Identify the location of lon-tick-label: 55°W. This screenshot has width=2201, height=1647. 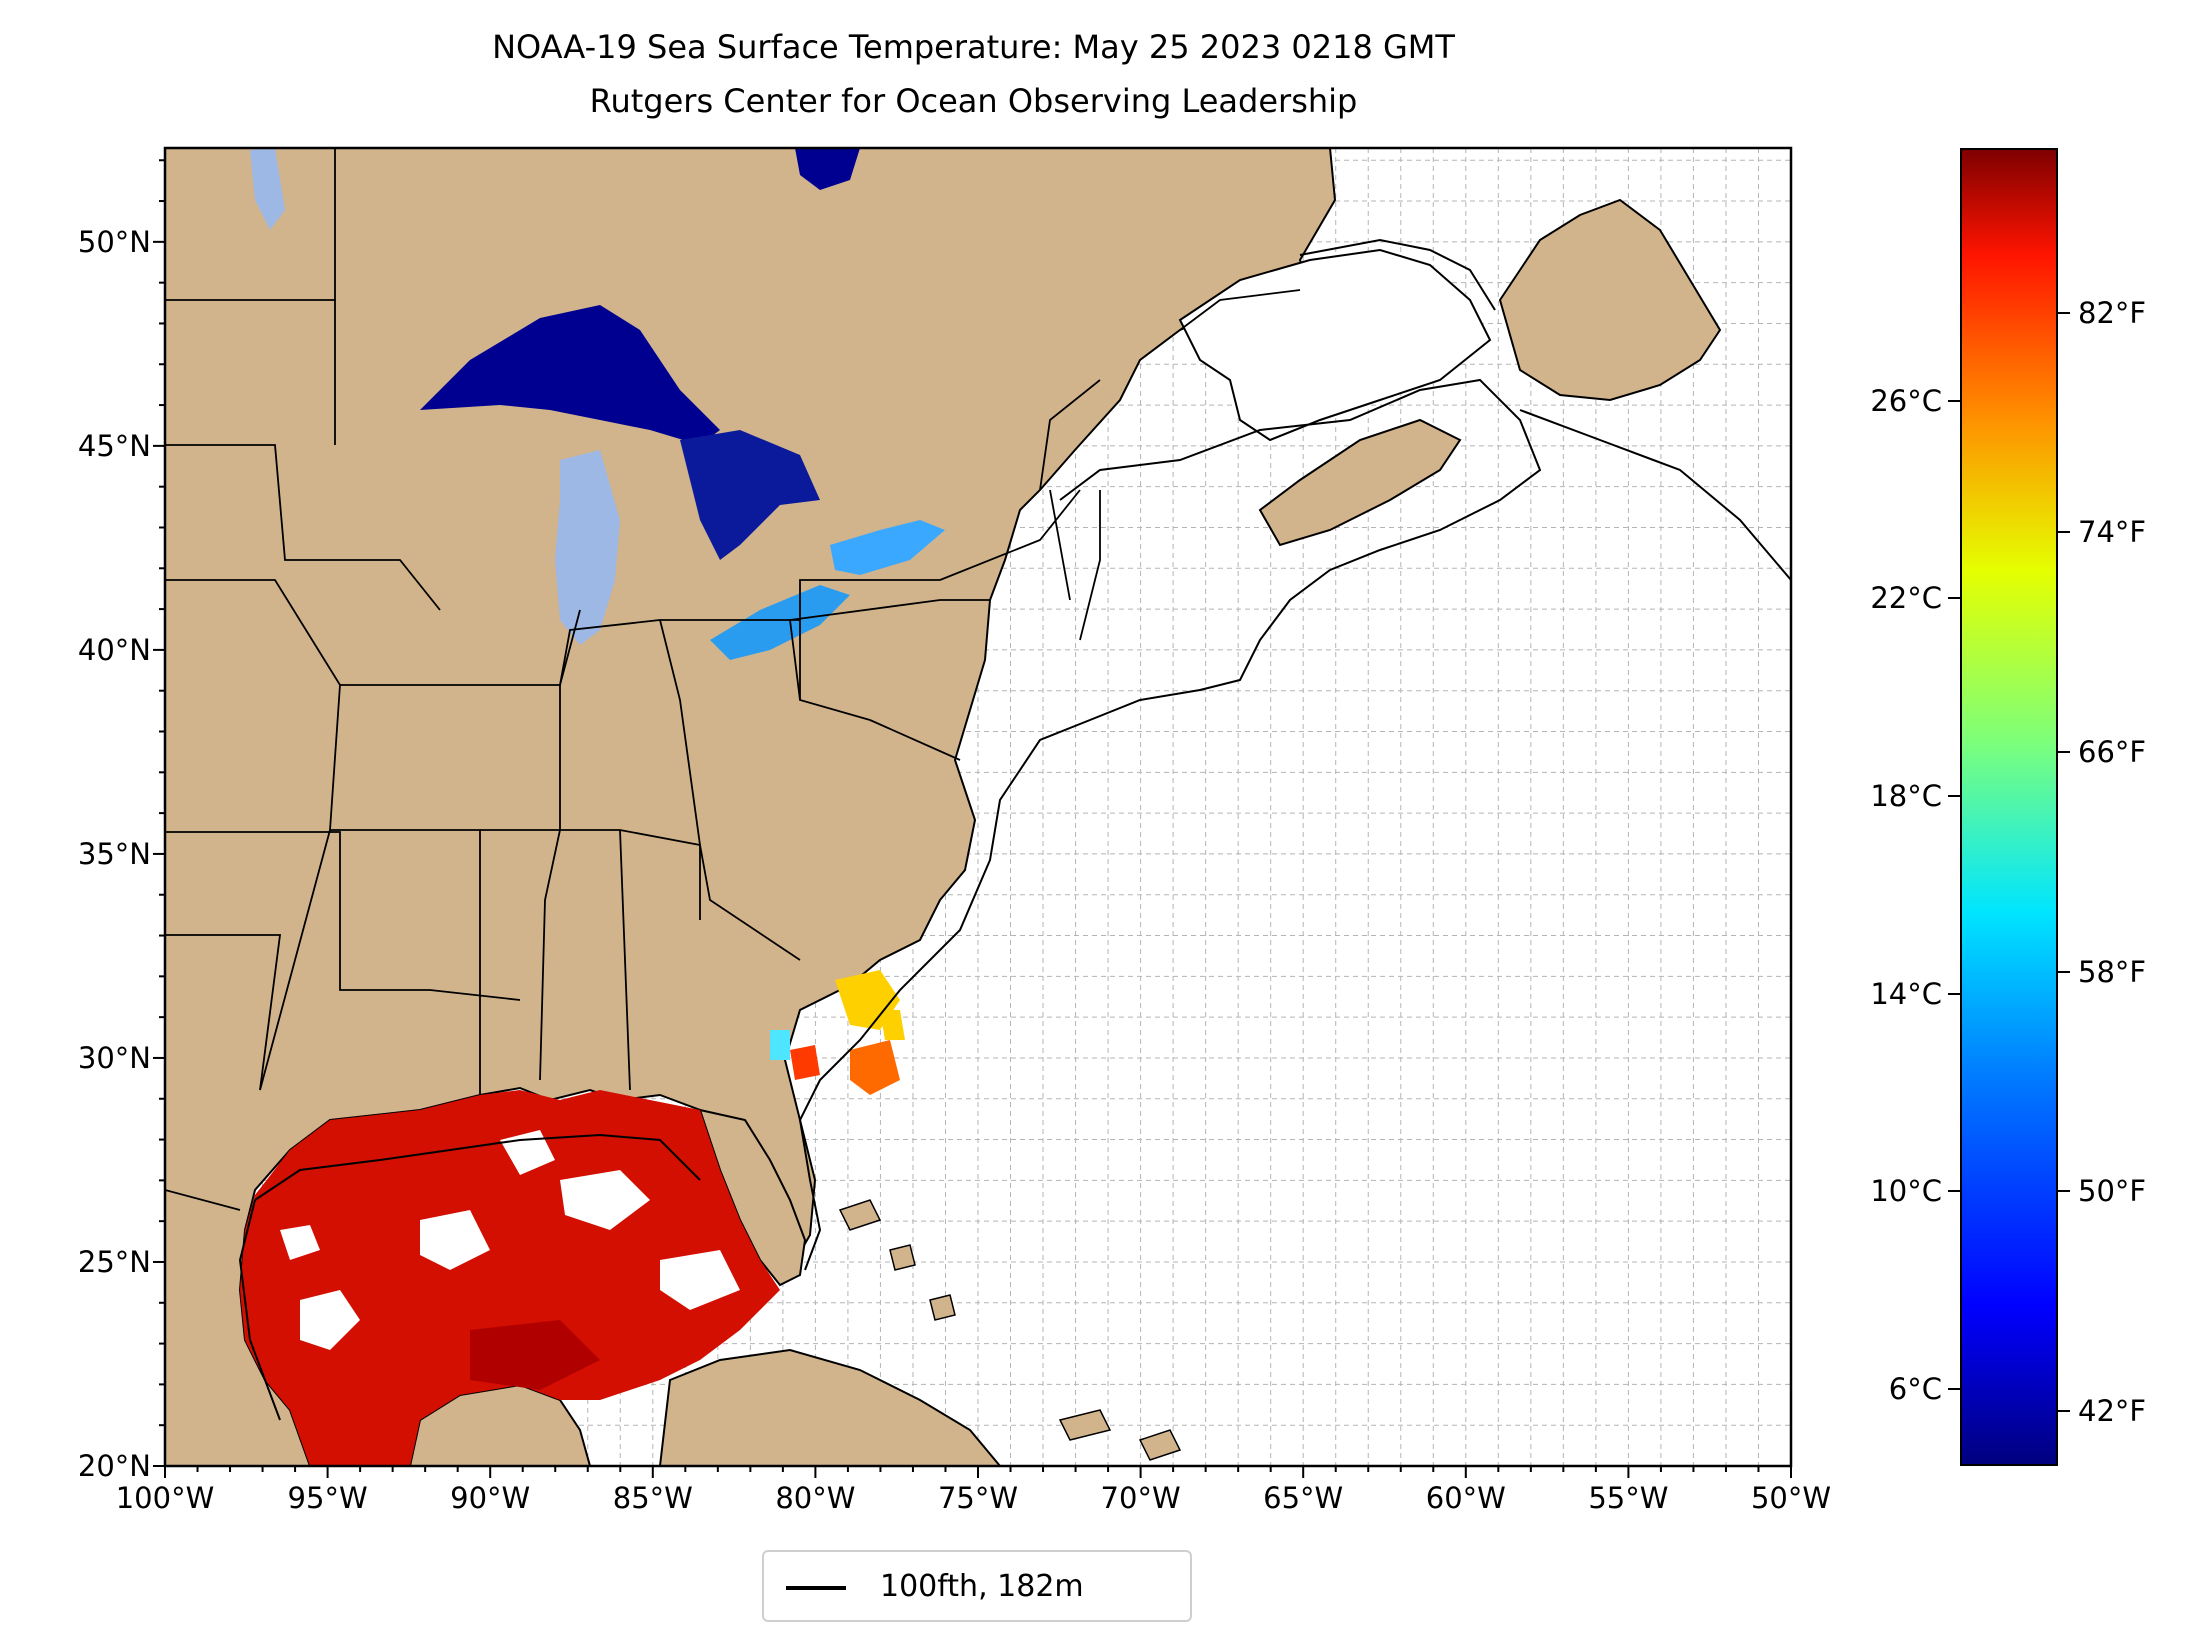
(1628, 1498).